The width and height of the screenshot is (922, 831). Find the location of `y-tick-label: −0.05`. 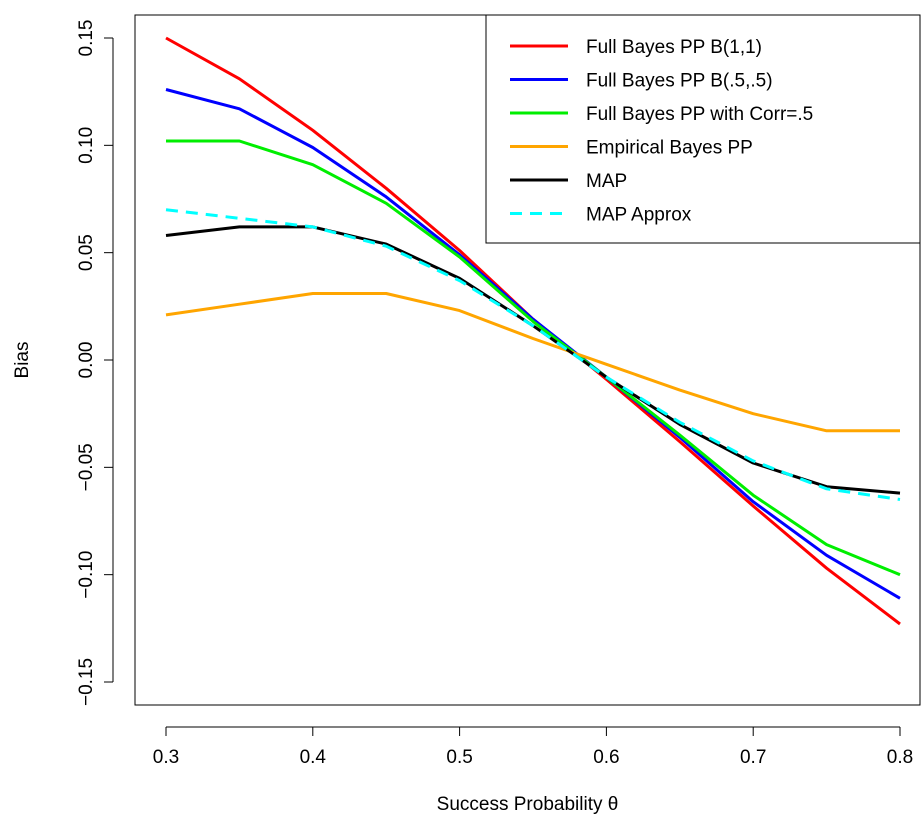

y-tick-label: −0.05 is located at coordinates (86, 467).